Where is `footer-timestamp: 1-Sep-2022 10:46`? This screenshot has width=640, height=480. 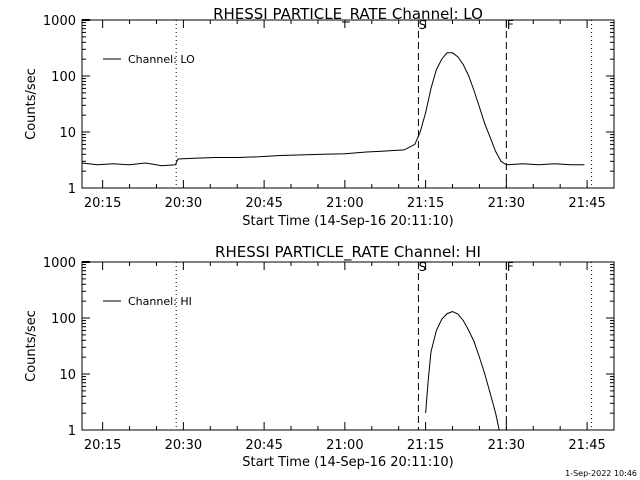 footer-timestamp: 1-Sep-2022 10:46 is located at coordinates (601, 473).